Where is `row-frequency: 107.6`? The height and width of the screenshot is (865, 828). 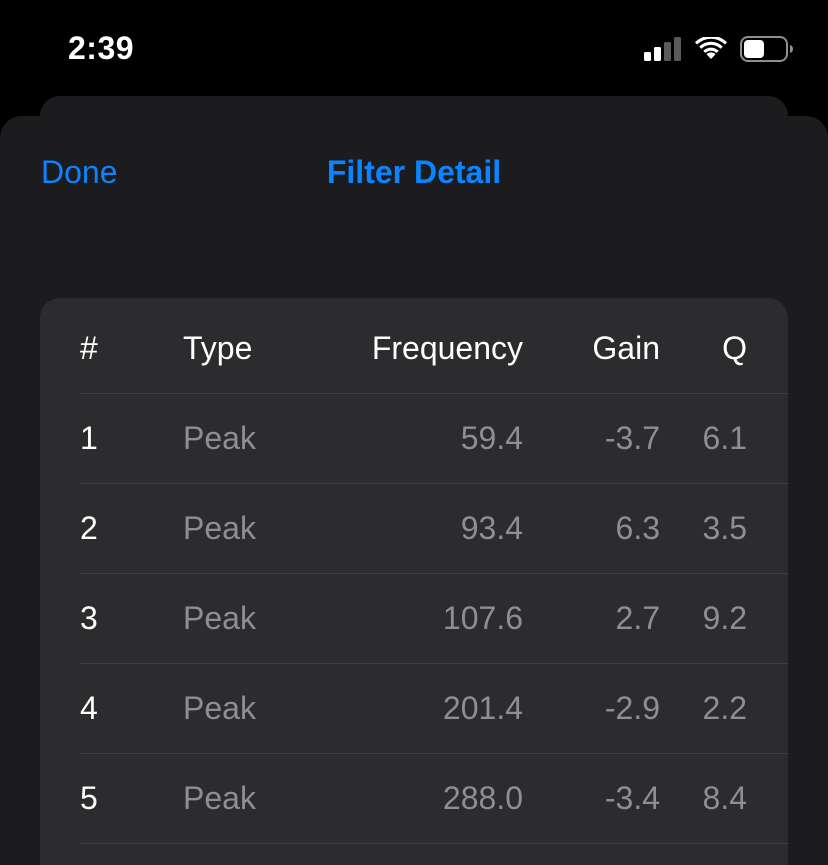 row-frequency: 107.6 is located at coordinates (482, 618).